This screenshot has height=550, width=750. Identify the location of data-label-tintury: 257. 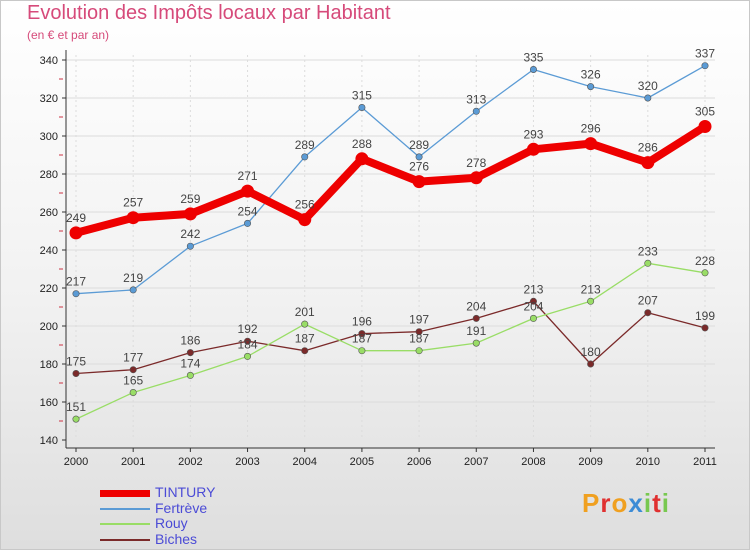
(133, 203).